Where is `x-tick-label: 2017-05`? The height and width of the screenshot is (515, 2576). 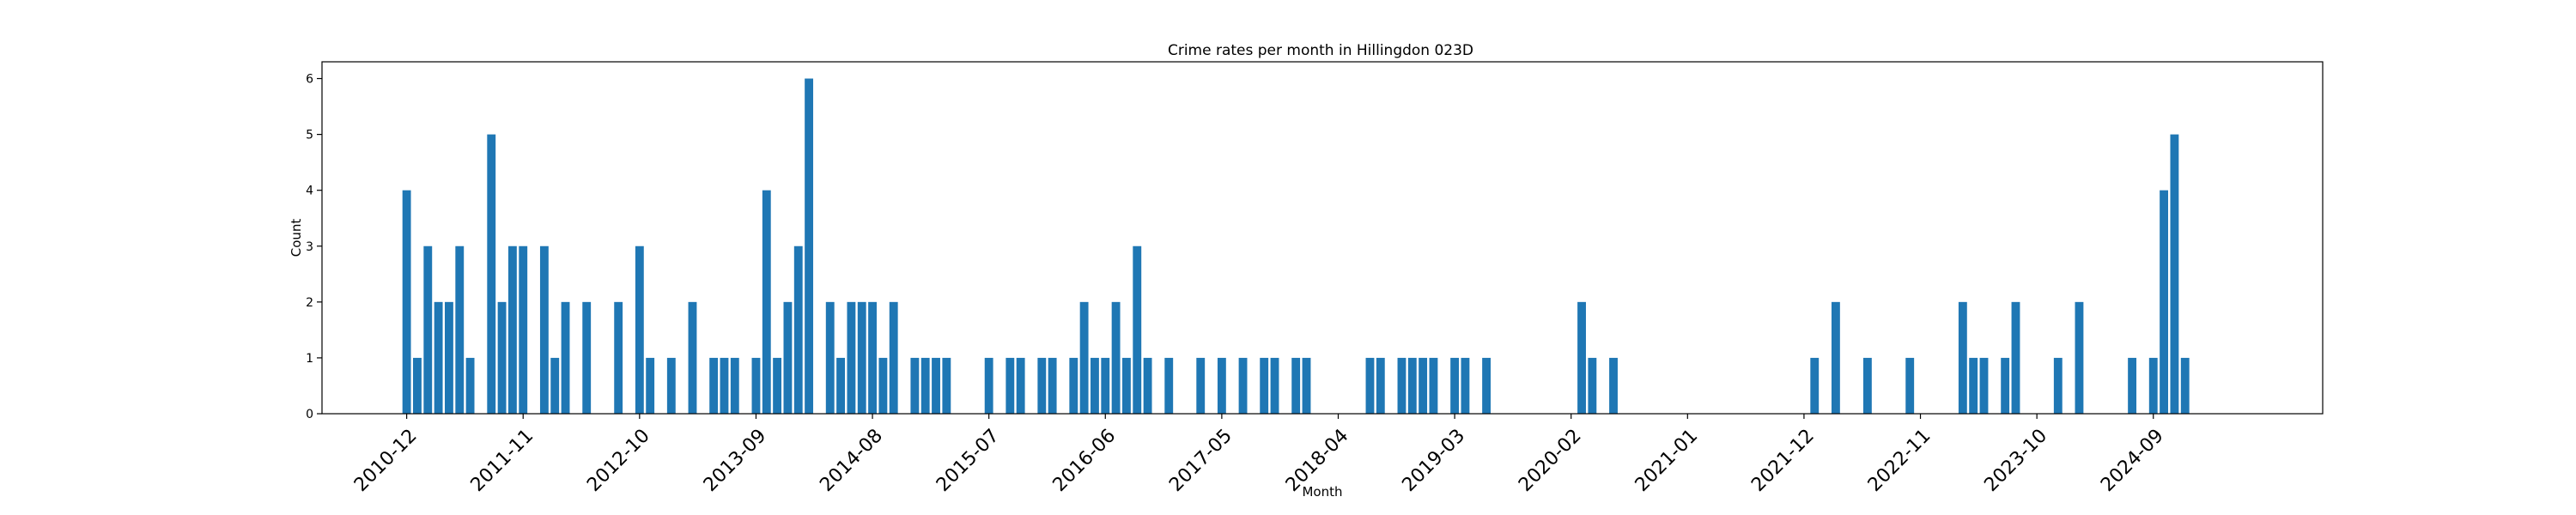 x-tick-label: 2017-05 is located at coordinates (1200, 460).